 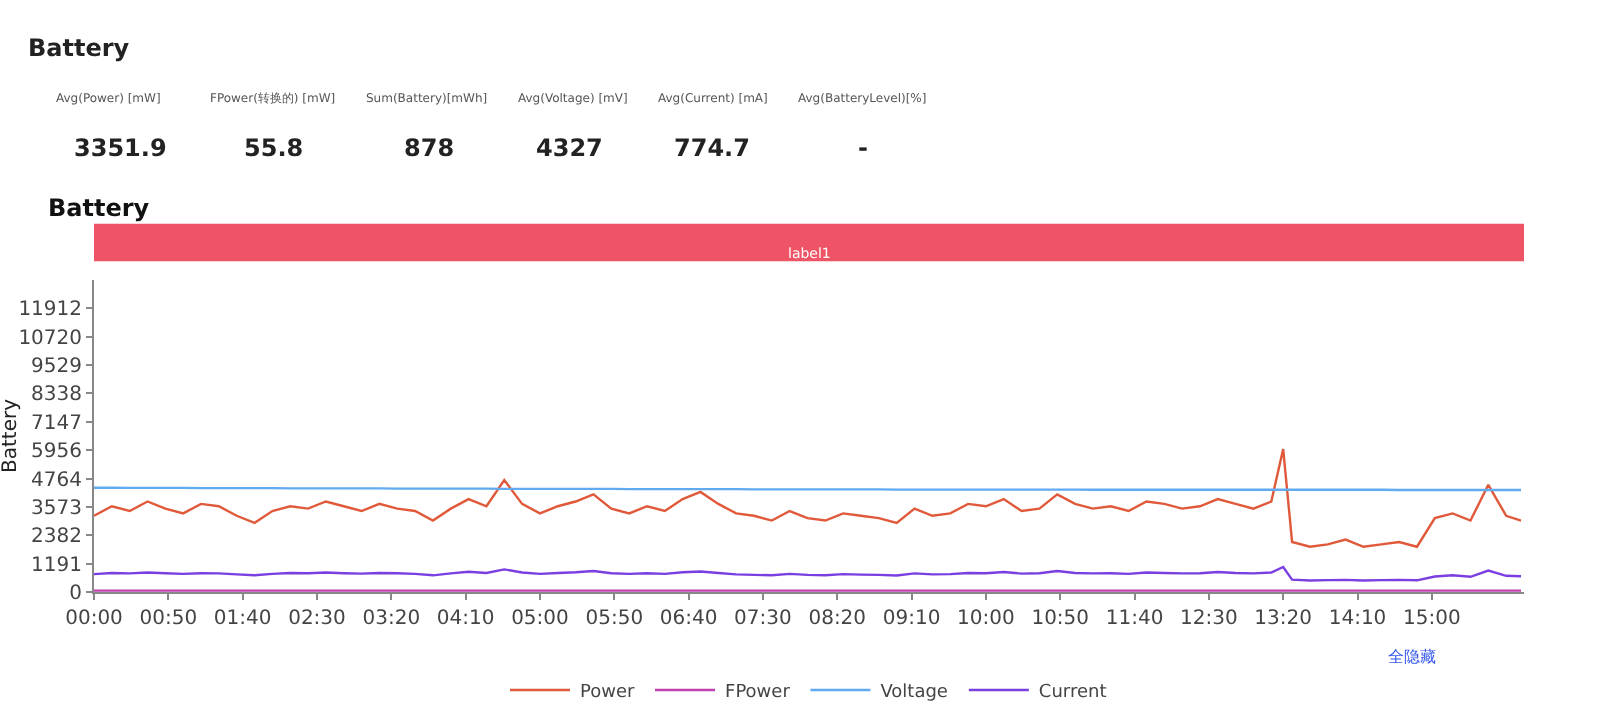 I want to click on y-tick-label: 11912, so click(x=50, y=310).